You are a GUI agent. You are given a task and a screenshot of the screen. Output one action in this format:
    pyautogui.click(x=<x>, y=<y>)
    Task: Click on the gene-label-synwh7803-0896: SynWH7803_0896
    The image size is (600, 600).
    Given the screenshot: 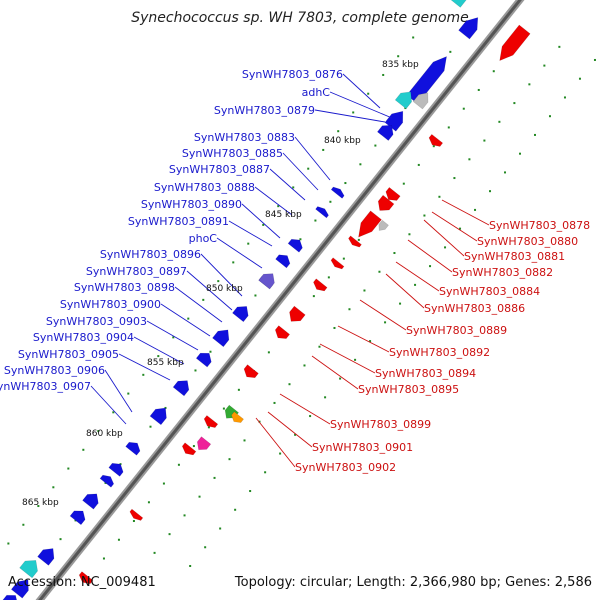 What is the action you would take?
    pyautogui.click(x=150, y=254)
    